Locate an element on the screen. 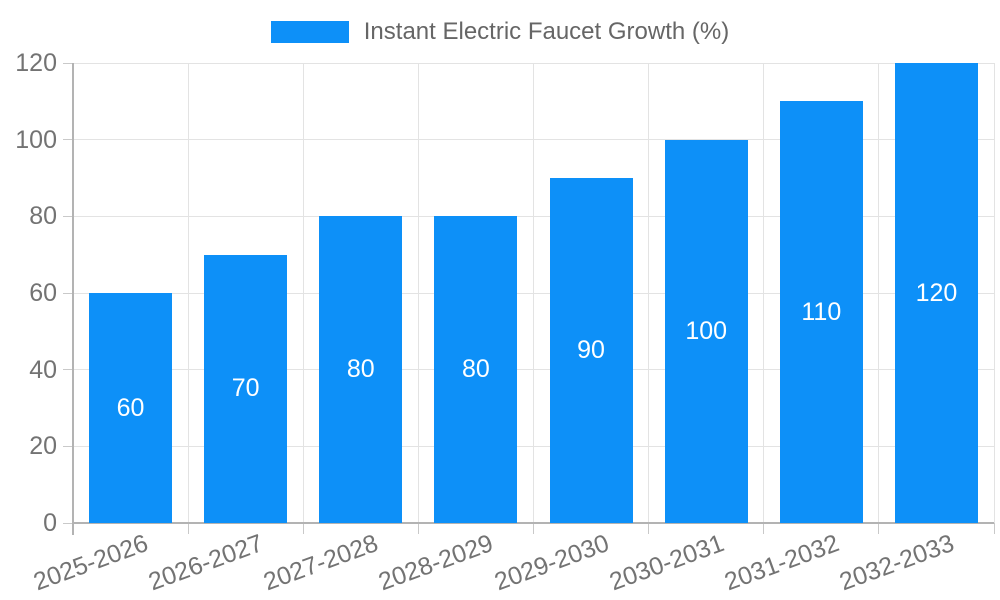  x-axis-line is located at coordinates (533, 523).